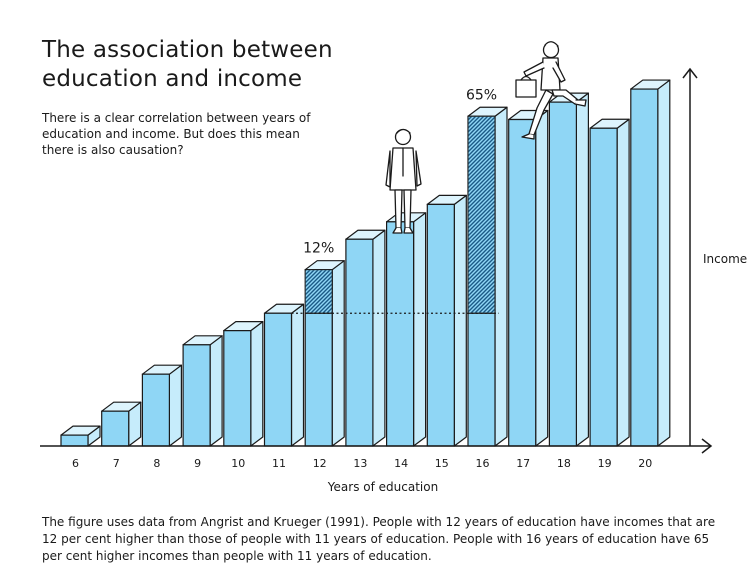 This screenshot has height=584, width=754. What do you see at coordinates (605, 463) in the screenshot?
I see `x-tick-label-19: 19` at bounding box center [605, 463].